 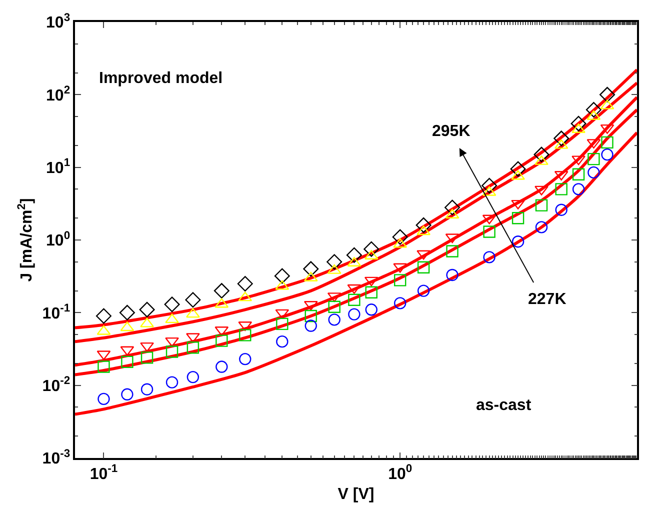 I want to click on annotation: 295K, so click(x=451, y=131).